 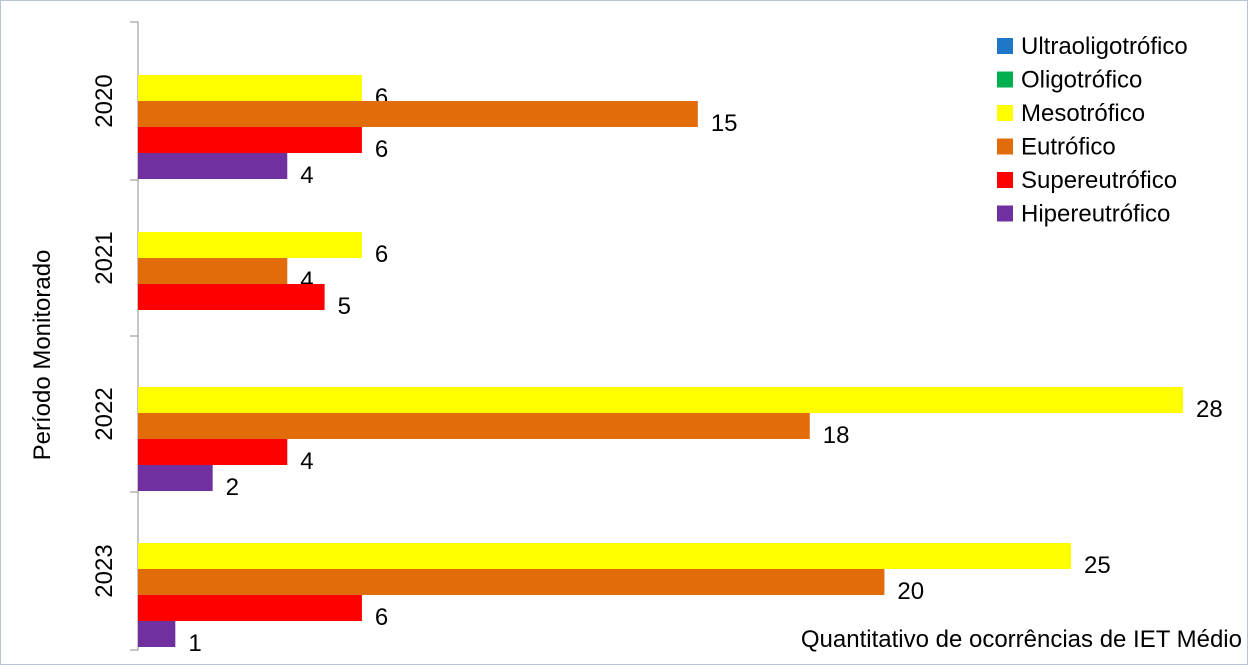 I want to click on legend-label: Eutrófico, so click(x=1068, y=147).